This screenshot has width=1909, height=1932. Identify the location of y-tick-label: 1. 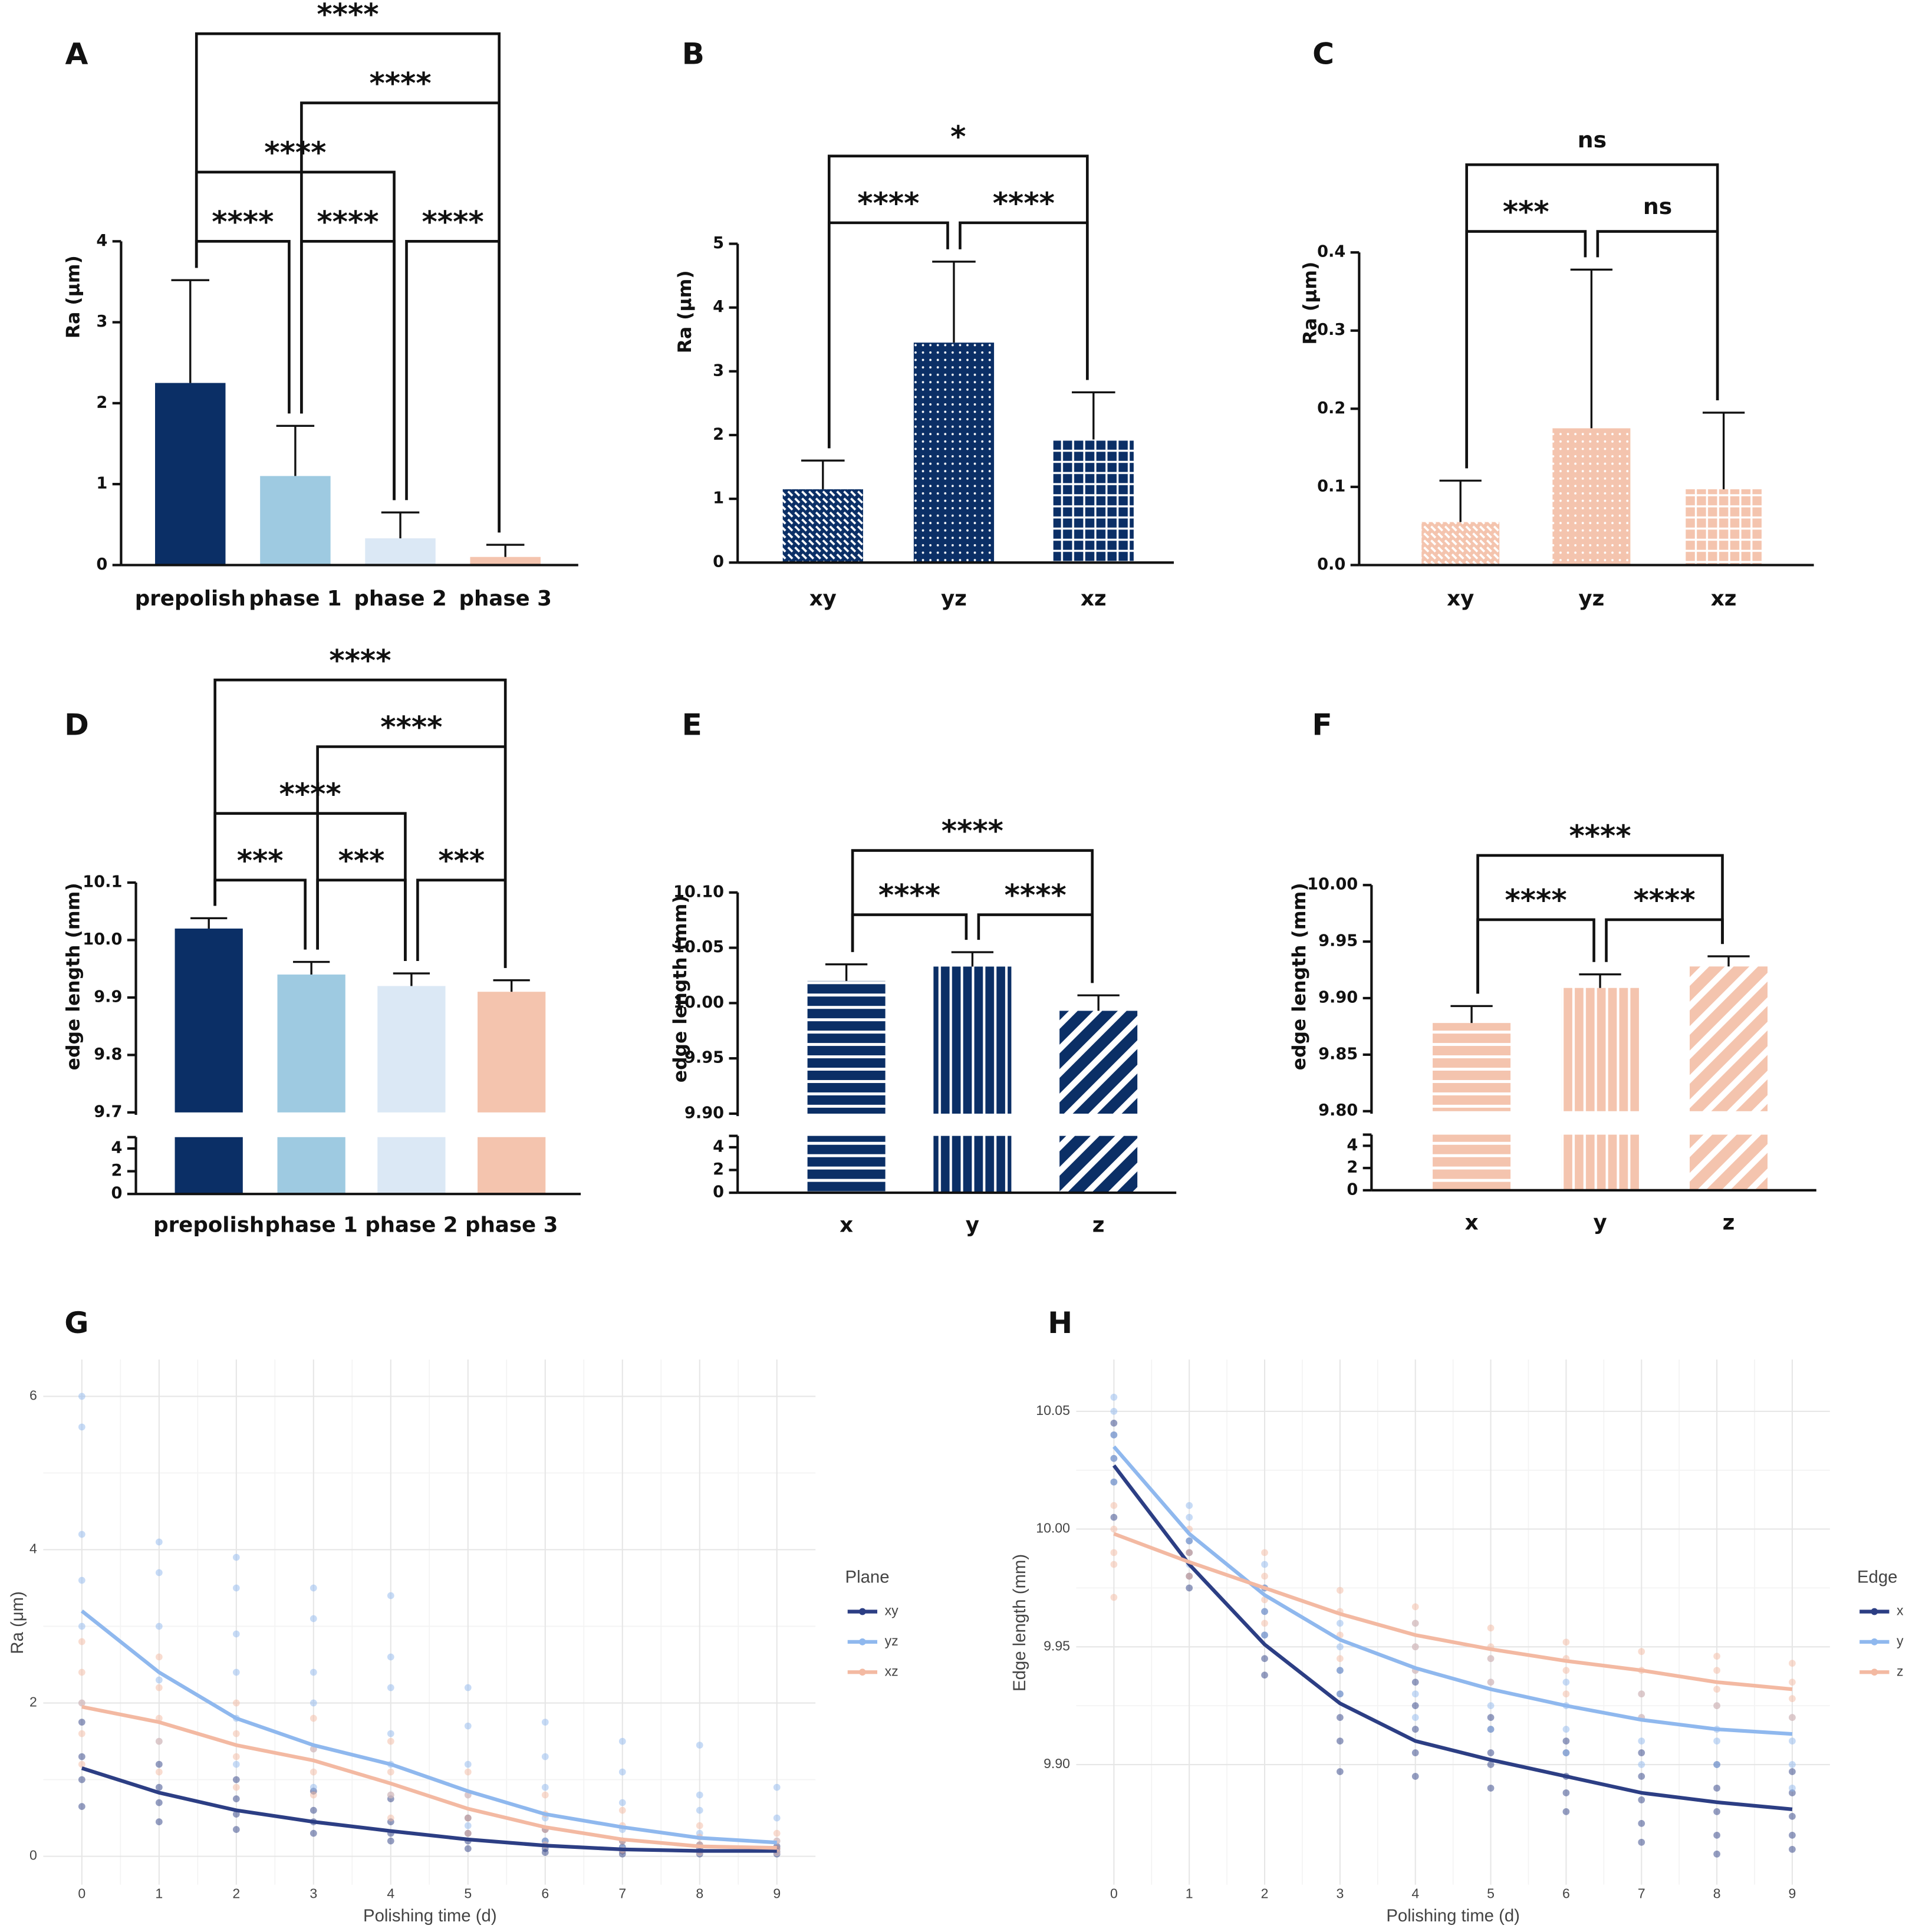
(718, 499).